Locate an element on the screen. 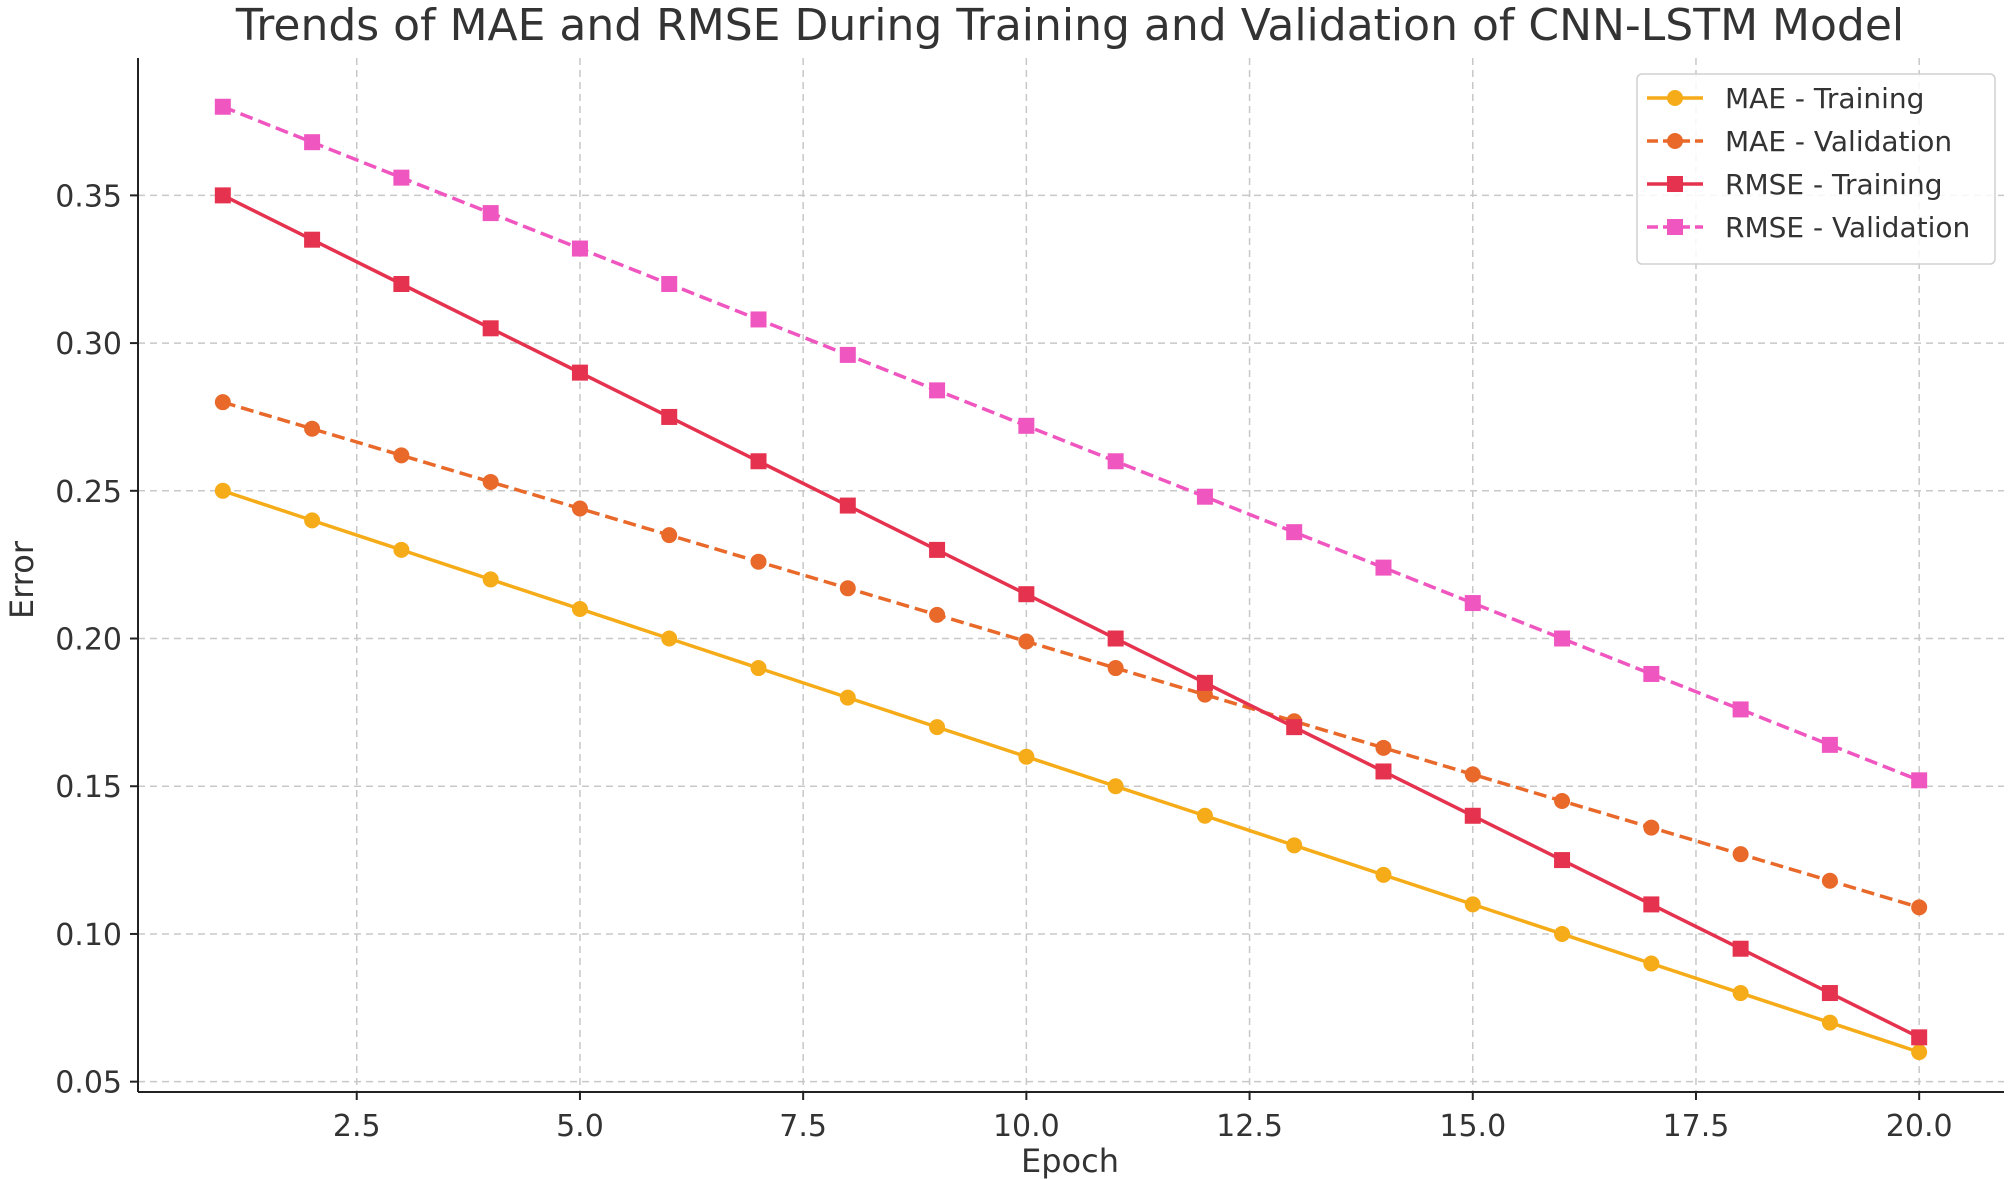 The height and width of the screenshot is (1179, 2008). legend-item-mae-training: MAE - Training is located at coordinates (1785, 98).